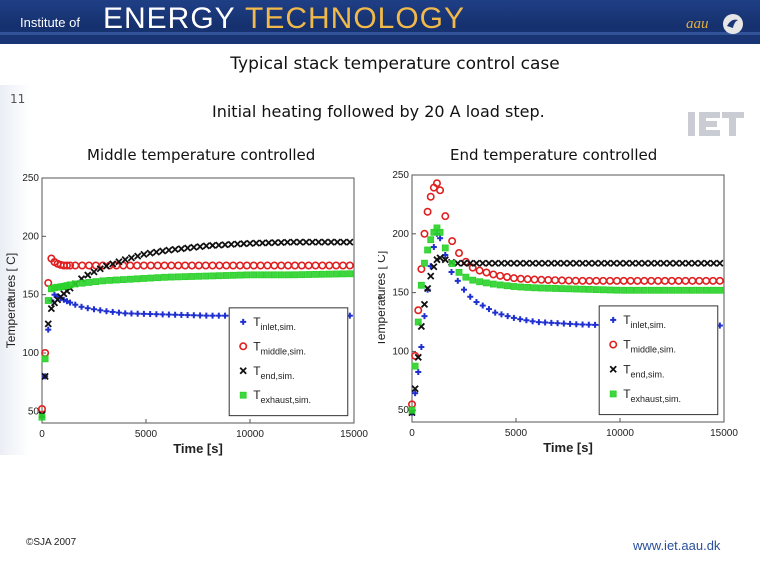  What do you see at coordinates (354, 434) in the screenshot?
I see `chart1-xtick-label: 15000` at bounding box center [354, 434].